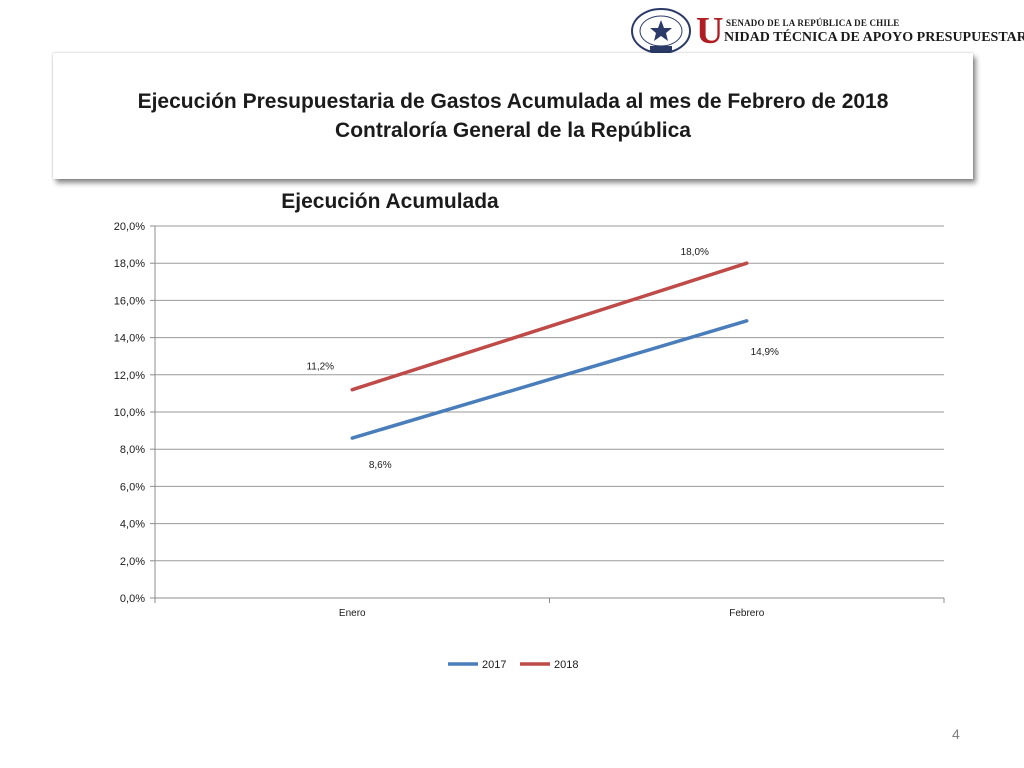  What do you see at coordinates (661, 31) in the screenshot?
I see `senate-seal-icon` at bounding box center [661, 31].